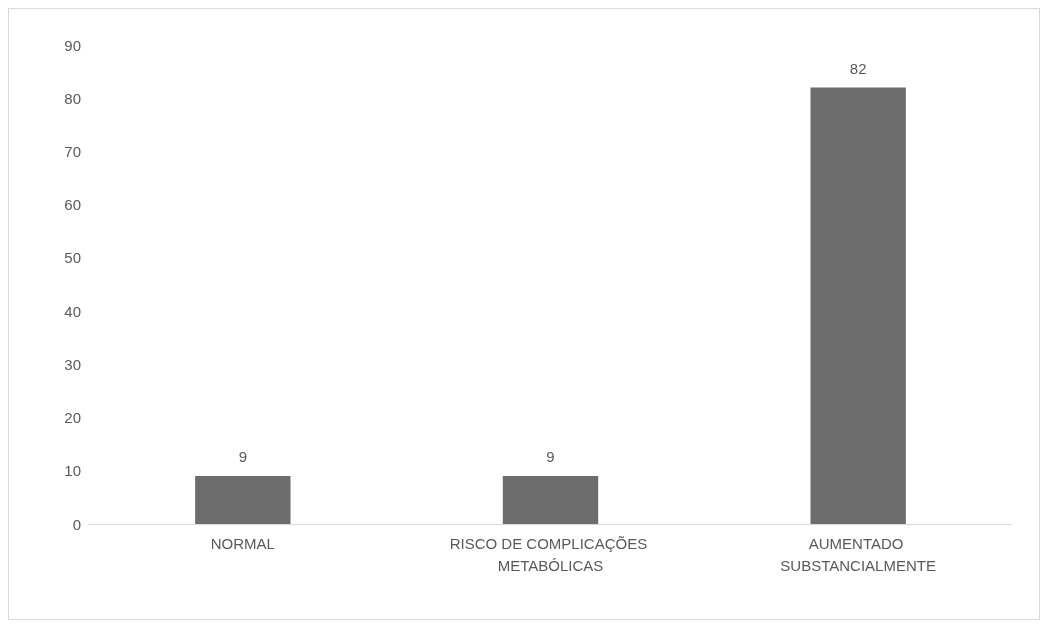 The width and height of the screenshot is (1057, 631). I want to click on y-tick-label: 40, so click(72, 311).